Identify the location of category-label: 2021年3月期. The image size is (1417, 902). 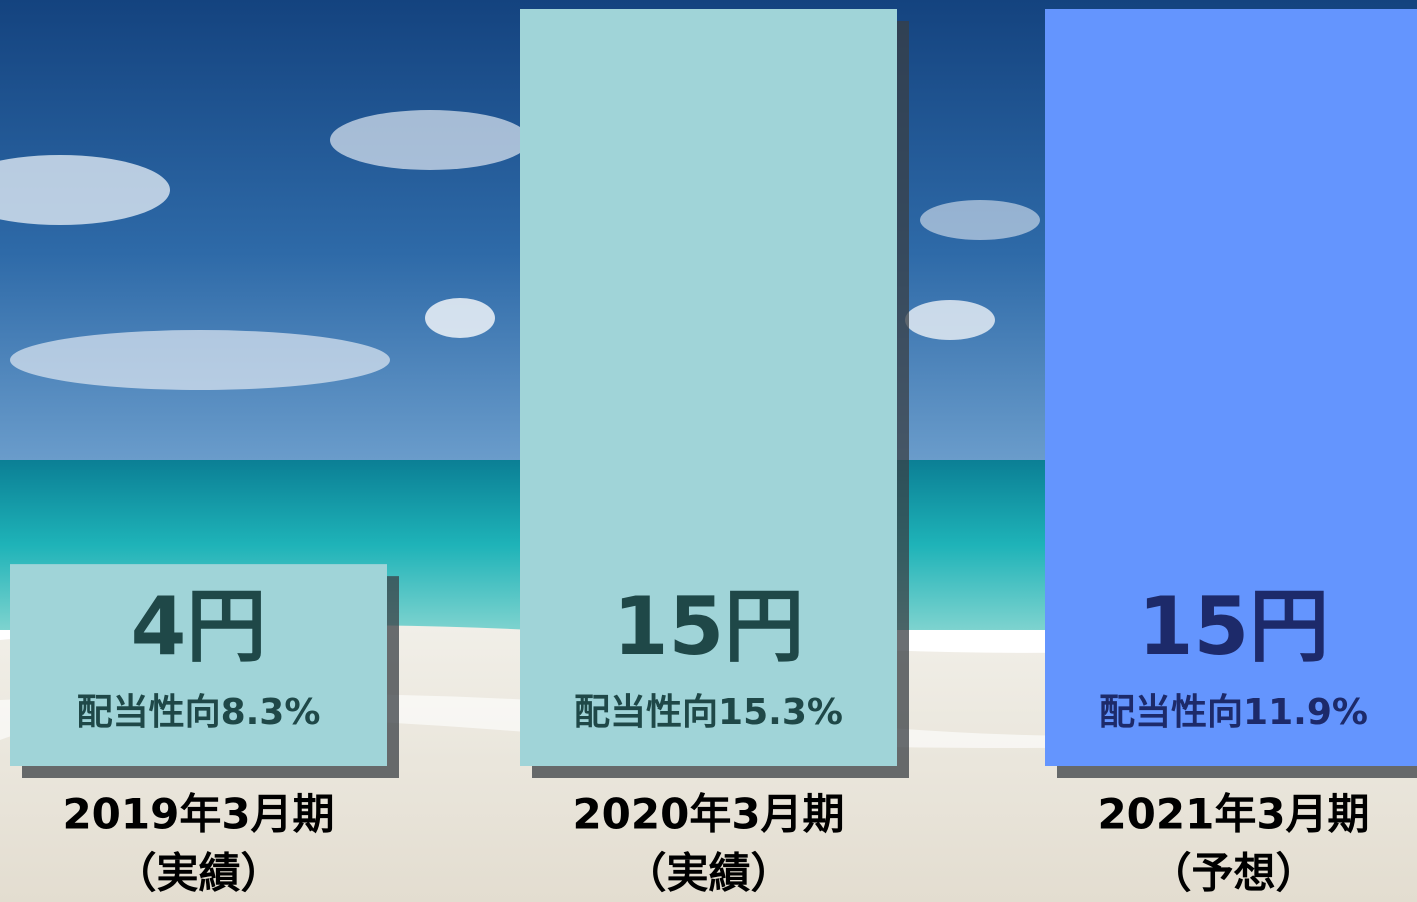
(1233, 814).